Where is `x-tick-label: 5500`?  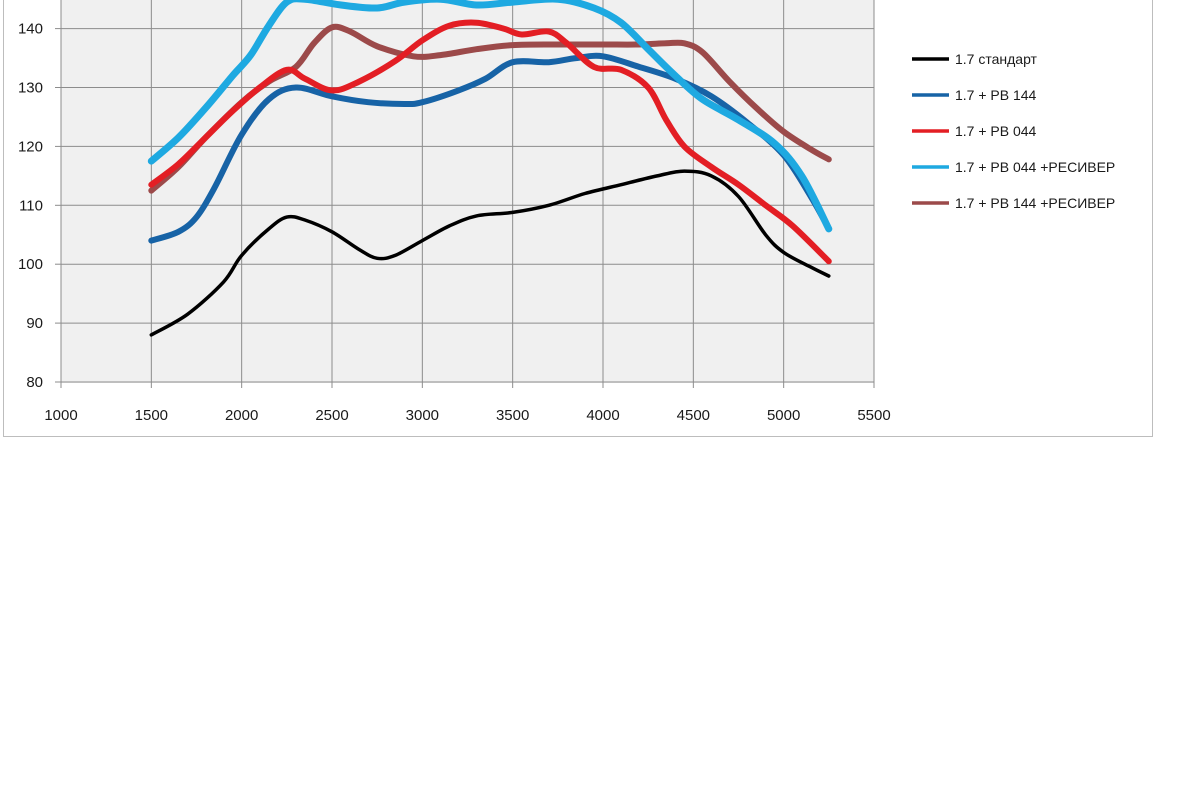
x-tick-label: 5500 is located at coordinates (873, 415).